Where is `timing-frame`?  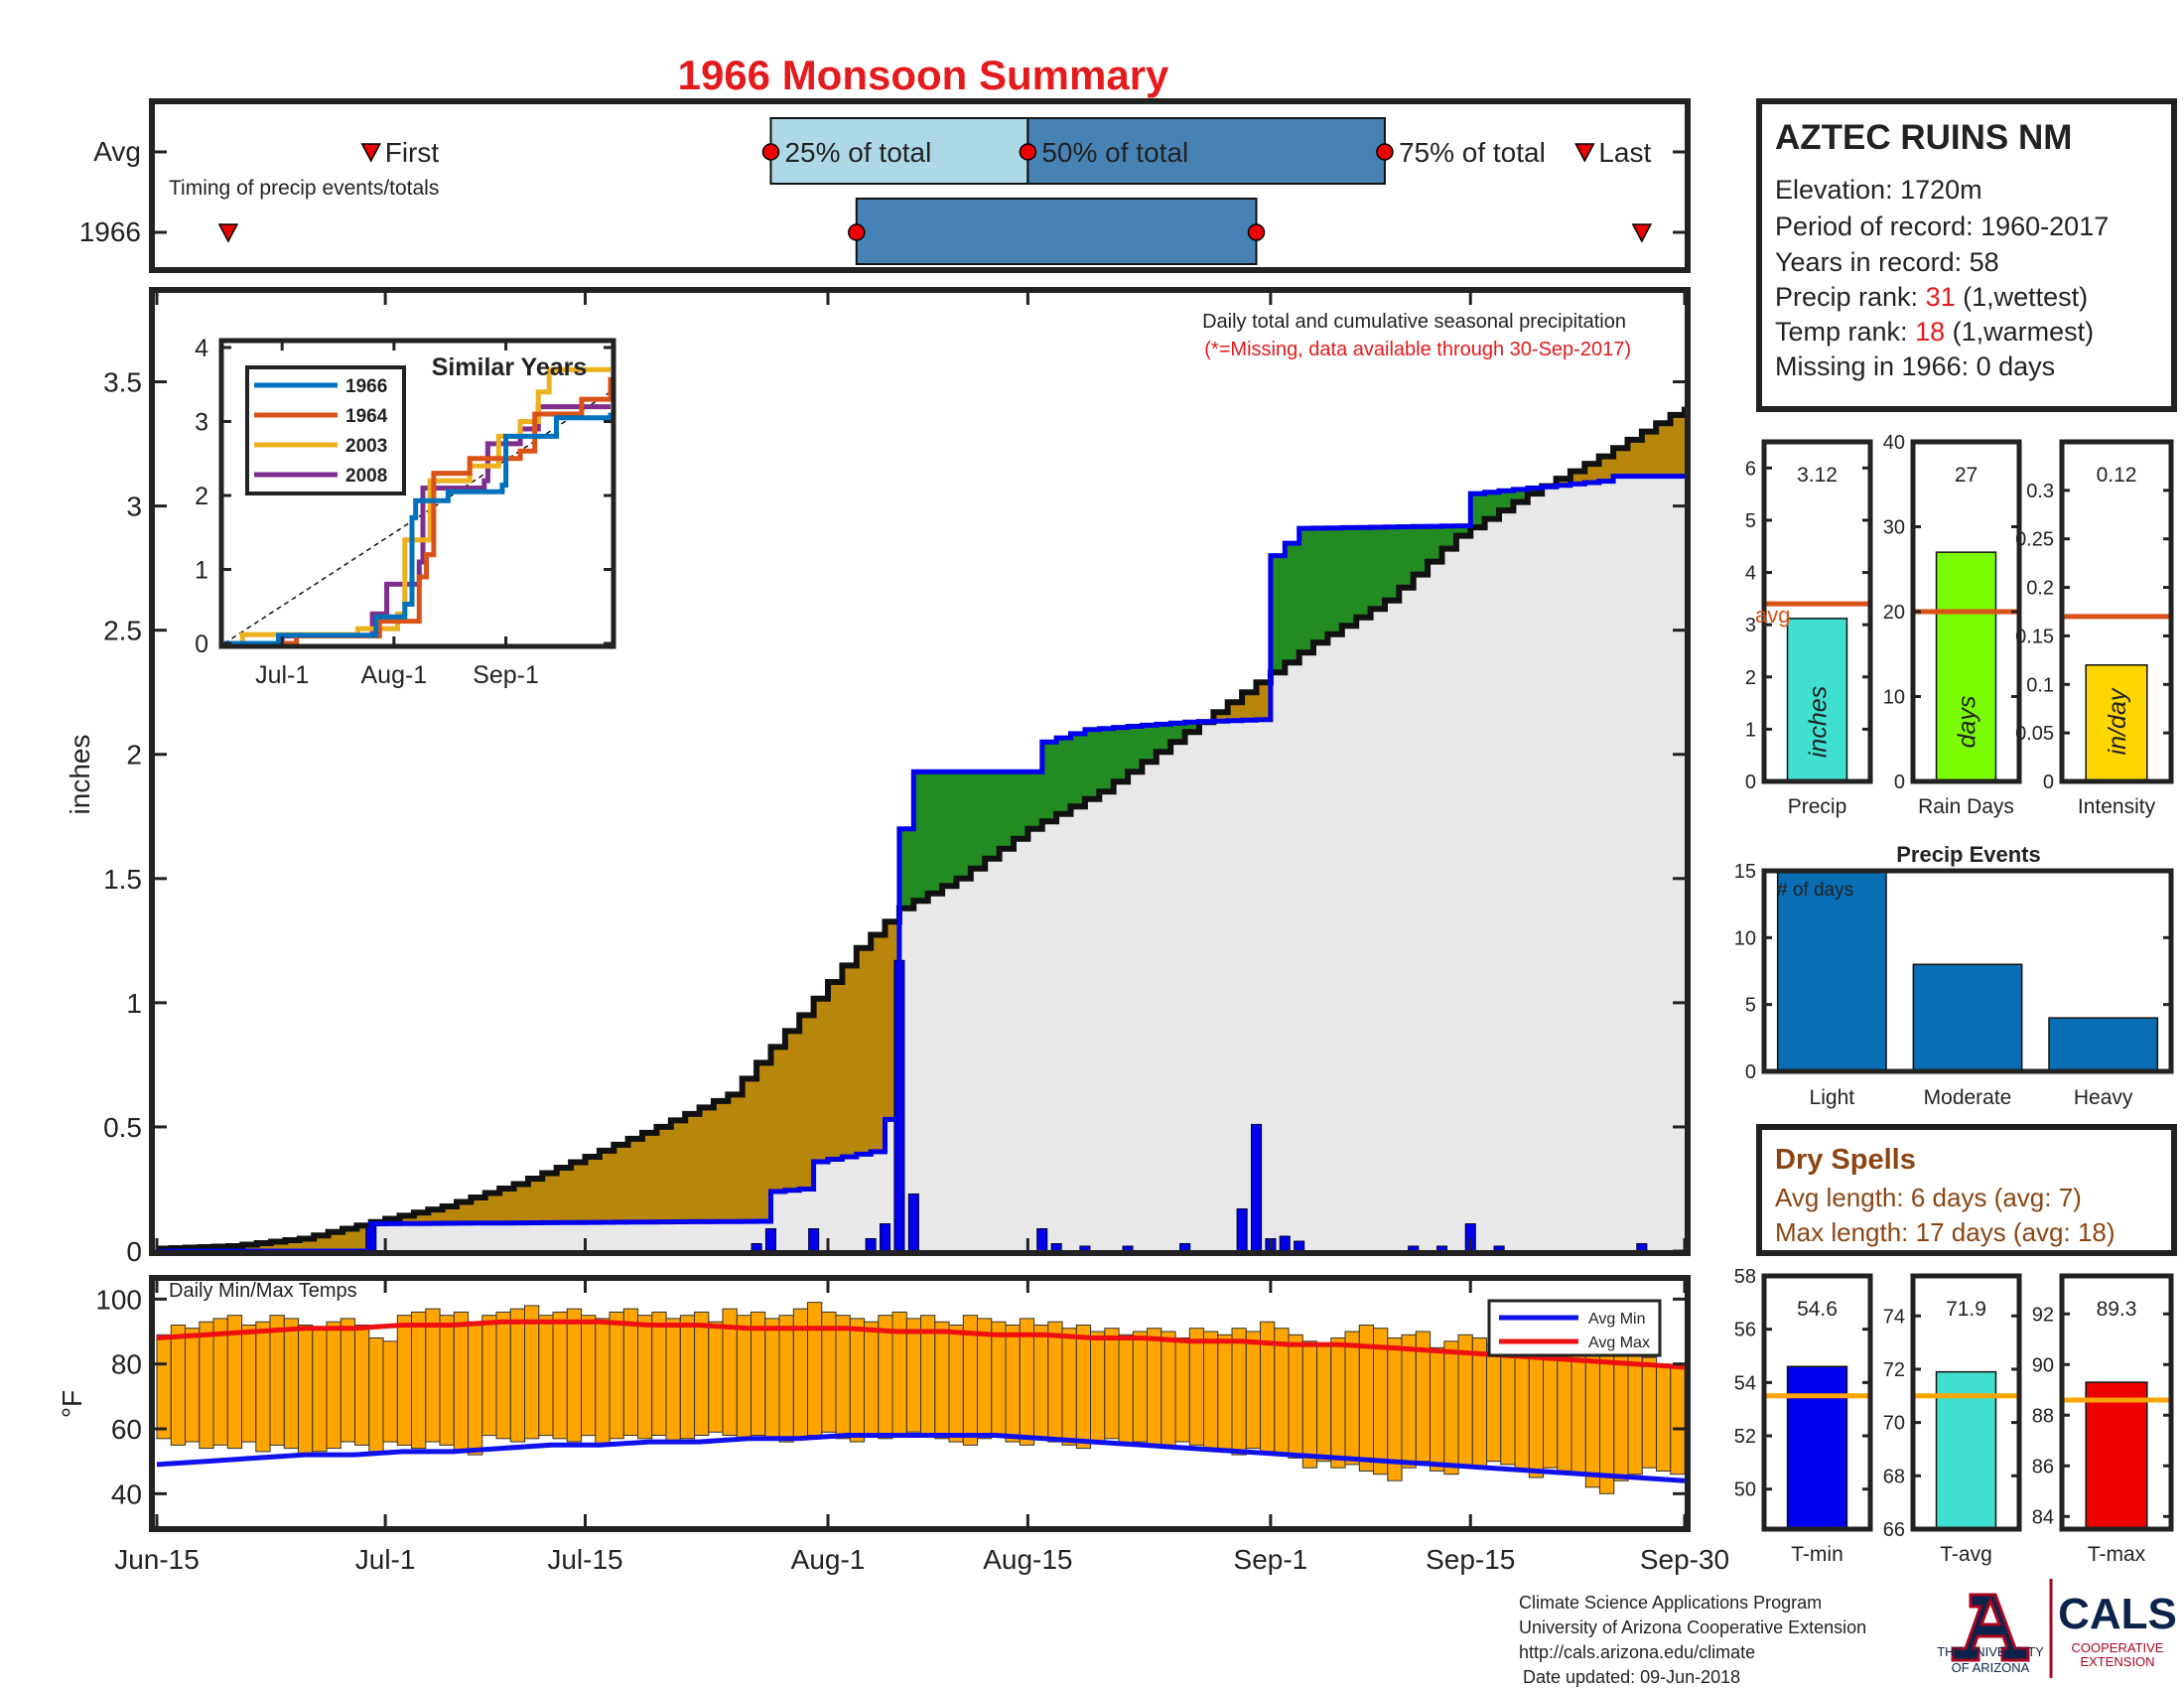 timing-frame is located at coordinates (920, 185).